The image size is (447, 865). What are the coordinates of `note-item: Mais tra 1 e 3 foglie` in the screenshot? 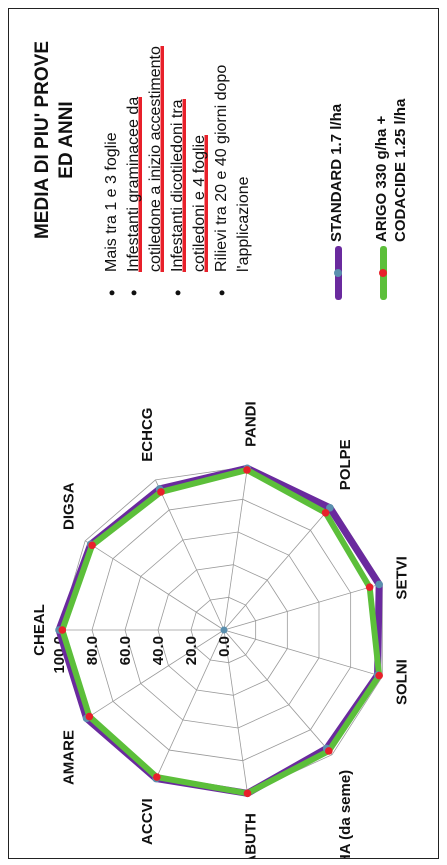 It's located at (112, 165).